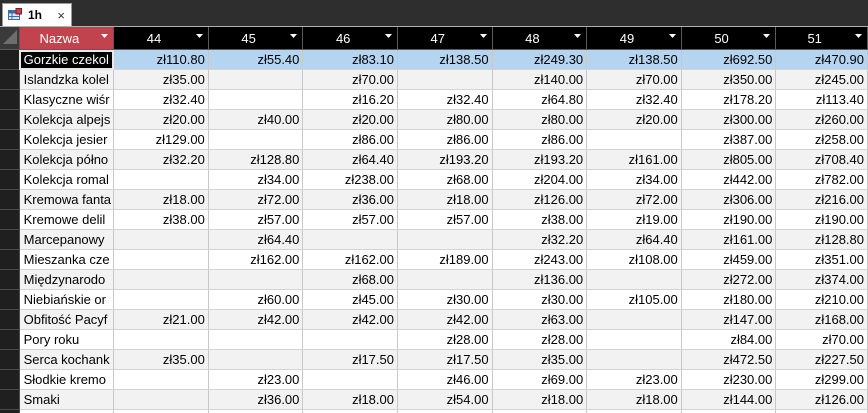 The width and height of the screenshot is (868, 413). What do you see at coordinates (350, 38) in the screenshot?
I see `column-header-46: 46` at bounding box center [350, 38].